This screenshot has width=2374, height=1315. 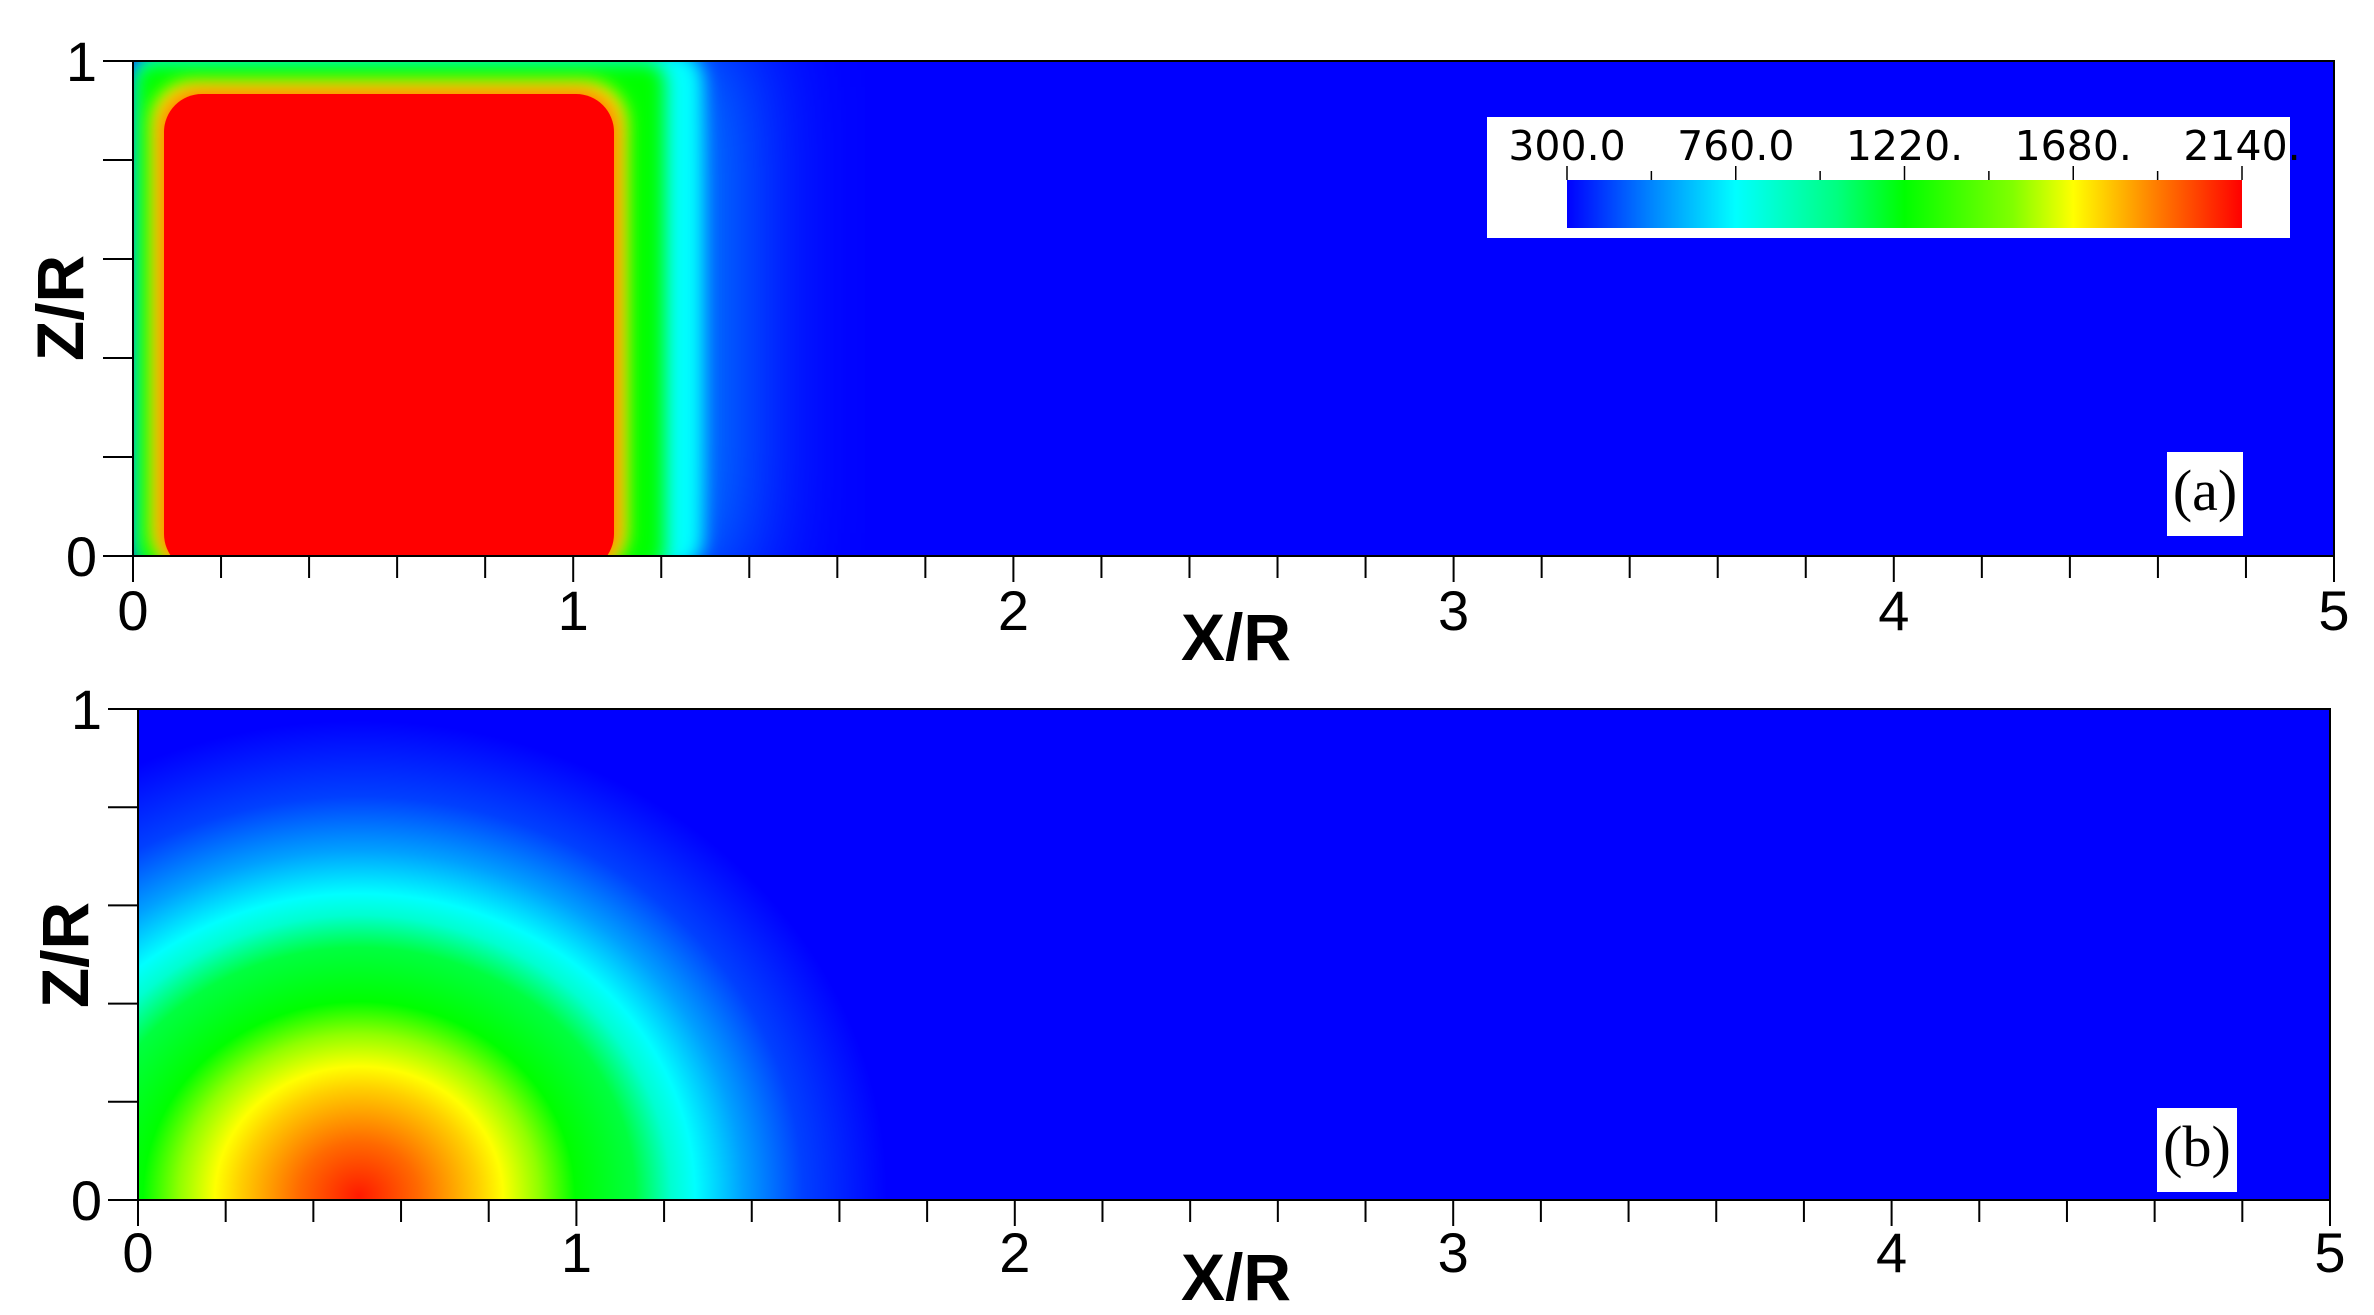 What do you see at coordinates (2205, 490) in the screenshot?
I see `panel-label-a: (a)` at bounding box center [2205, 490].